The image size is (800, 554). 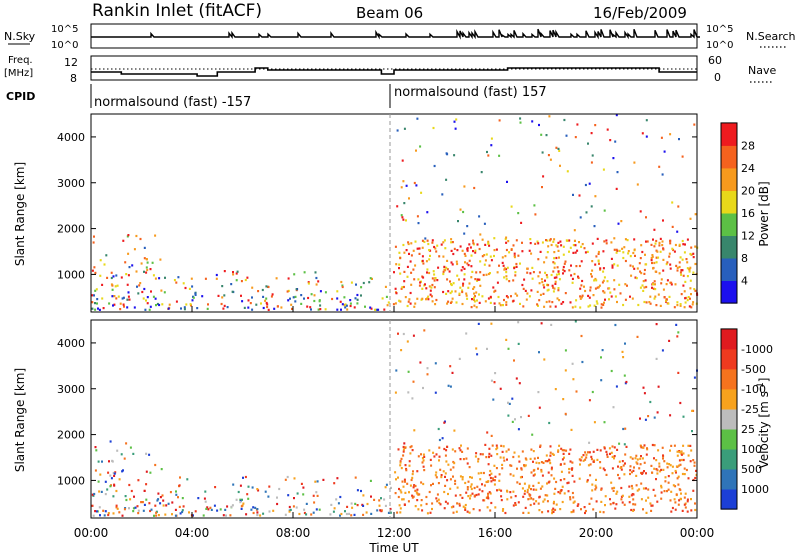 I want to click on colorbar-swatch, so click(x=729, y=134).